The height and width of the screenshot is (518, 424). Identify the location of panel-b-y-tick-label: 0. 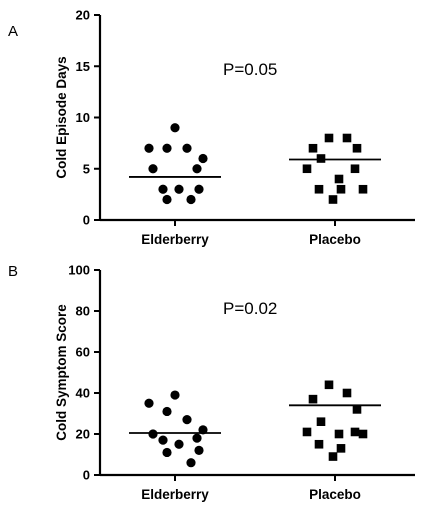
(86, 475).